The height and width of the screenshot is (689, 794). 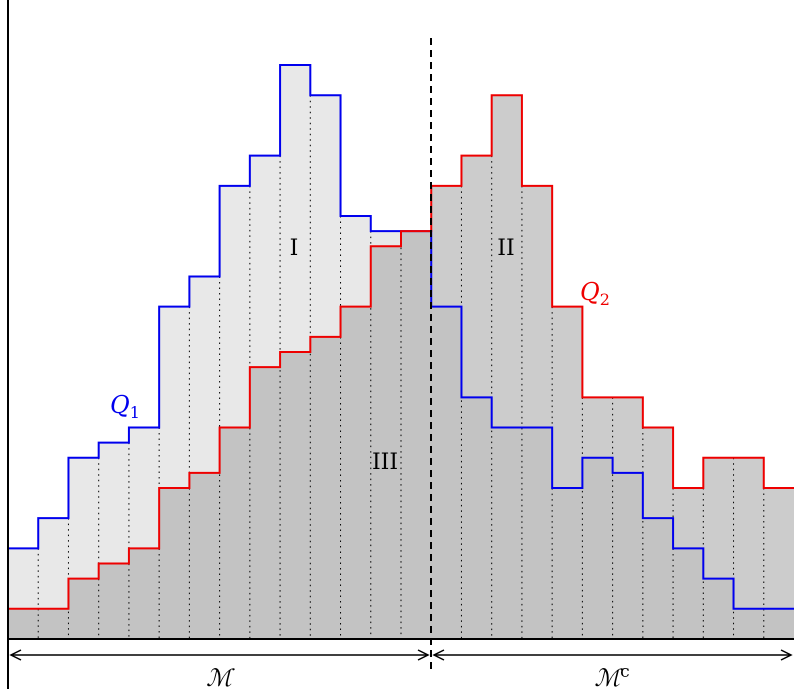 What do you see at coordinates (135, 412) in the screenshot?
I see `q1-label-sub: 1` at bounding box center [135, 412].